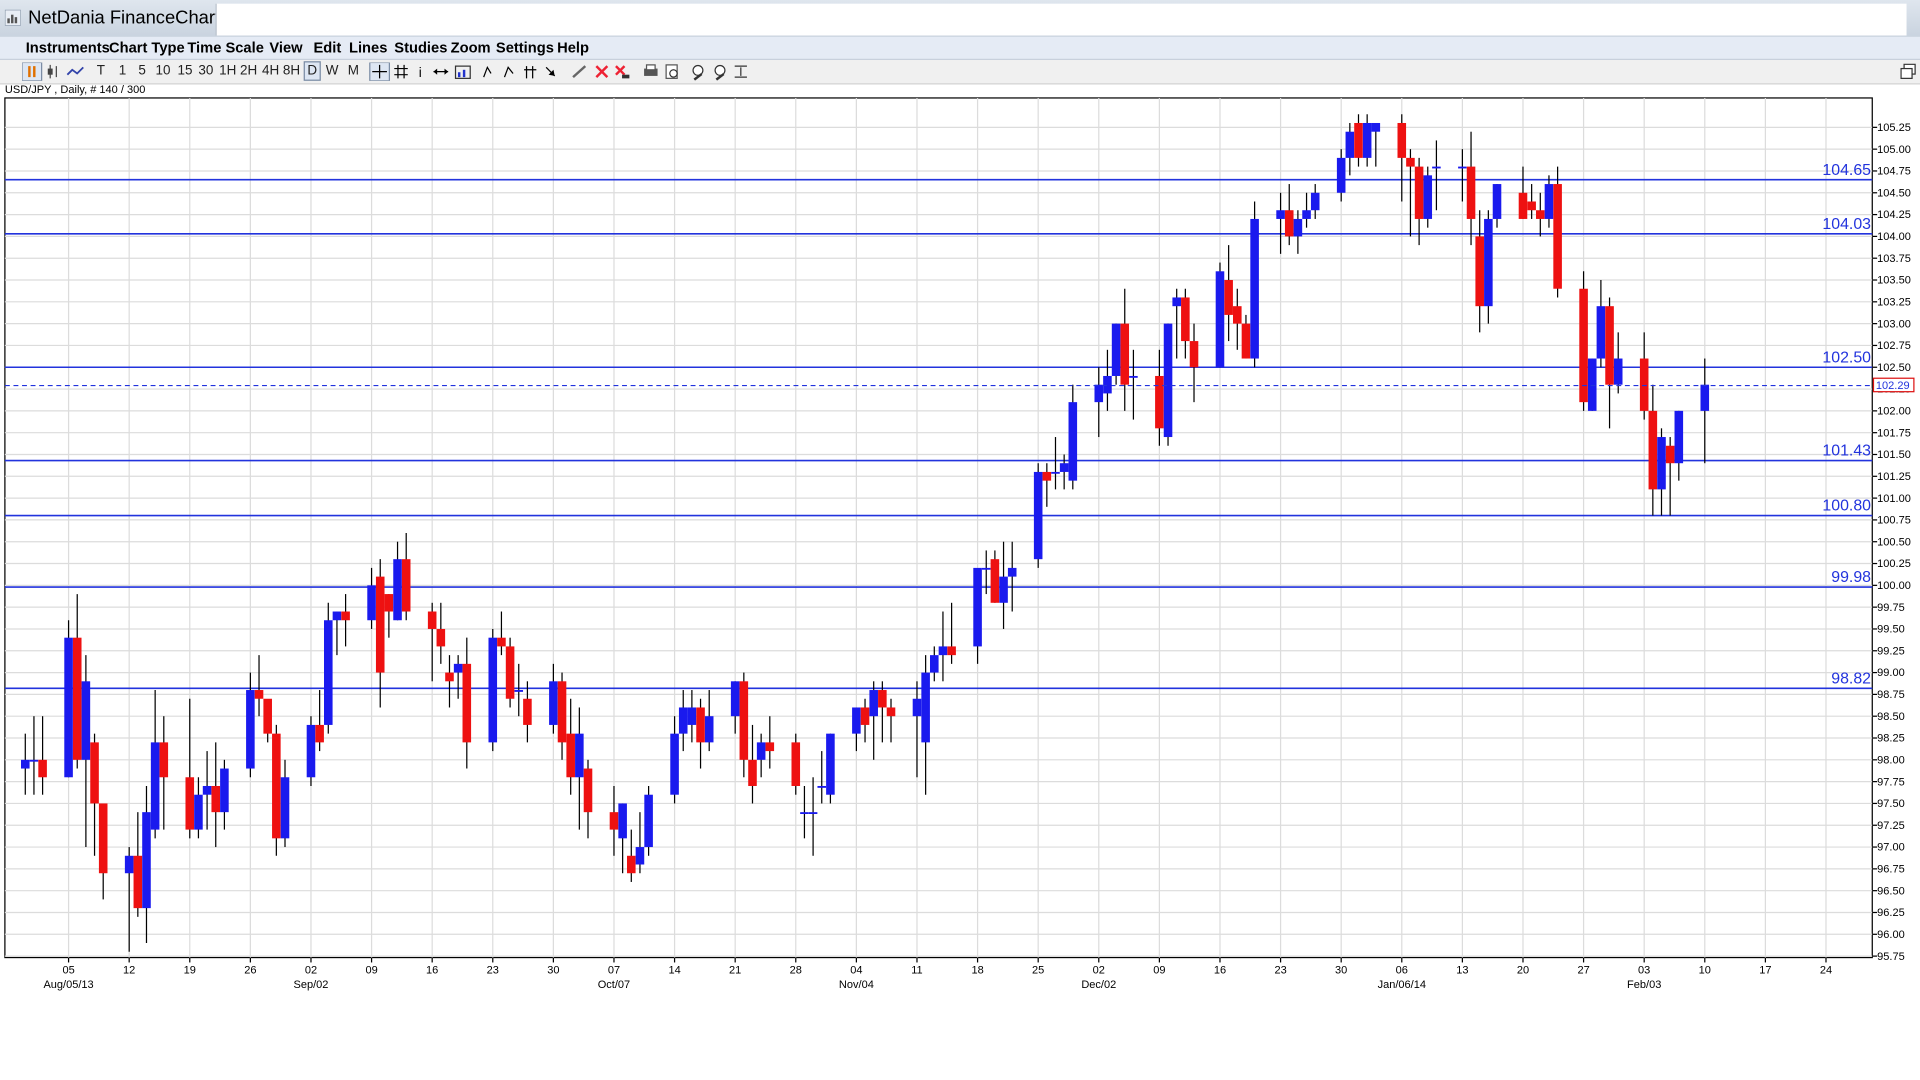 The width and height of the screenshot is (1920, 1080). I want to click on grid-icon, so click(401, 71).